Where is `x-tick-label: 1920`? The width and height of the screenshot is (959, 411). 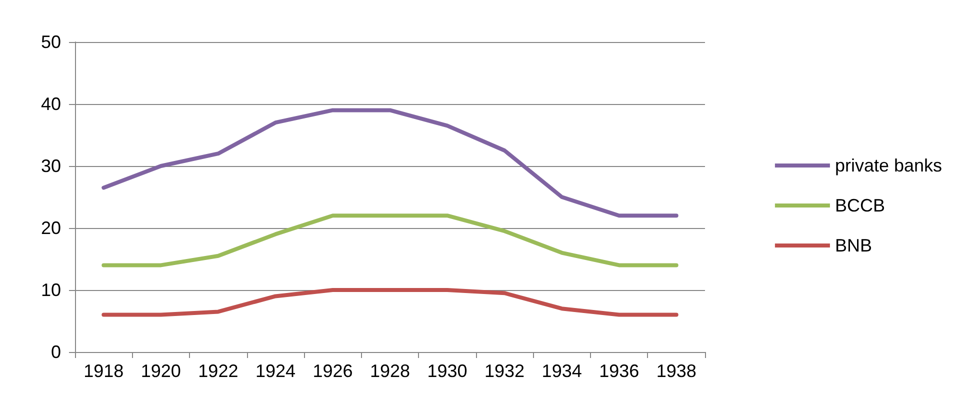
x-tick-label: 1920 is located at coordinates (160, 371).